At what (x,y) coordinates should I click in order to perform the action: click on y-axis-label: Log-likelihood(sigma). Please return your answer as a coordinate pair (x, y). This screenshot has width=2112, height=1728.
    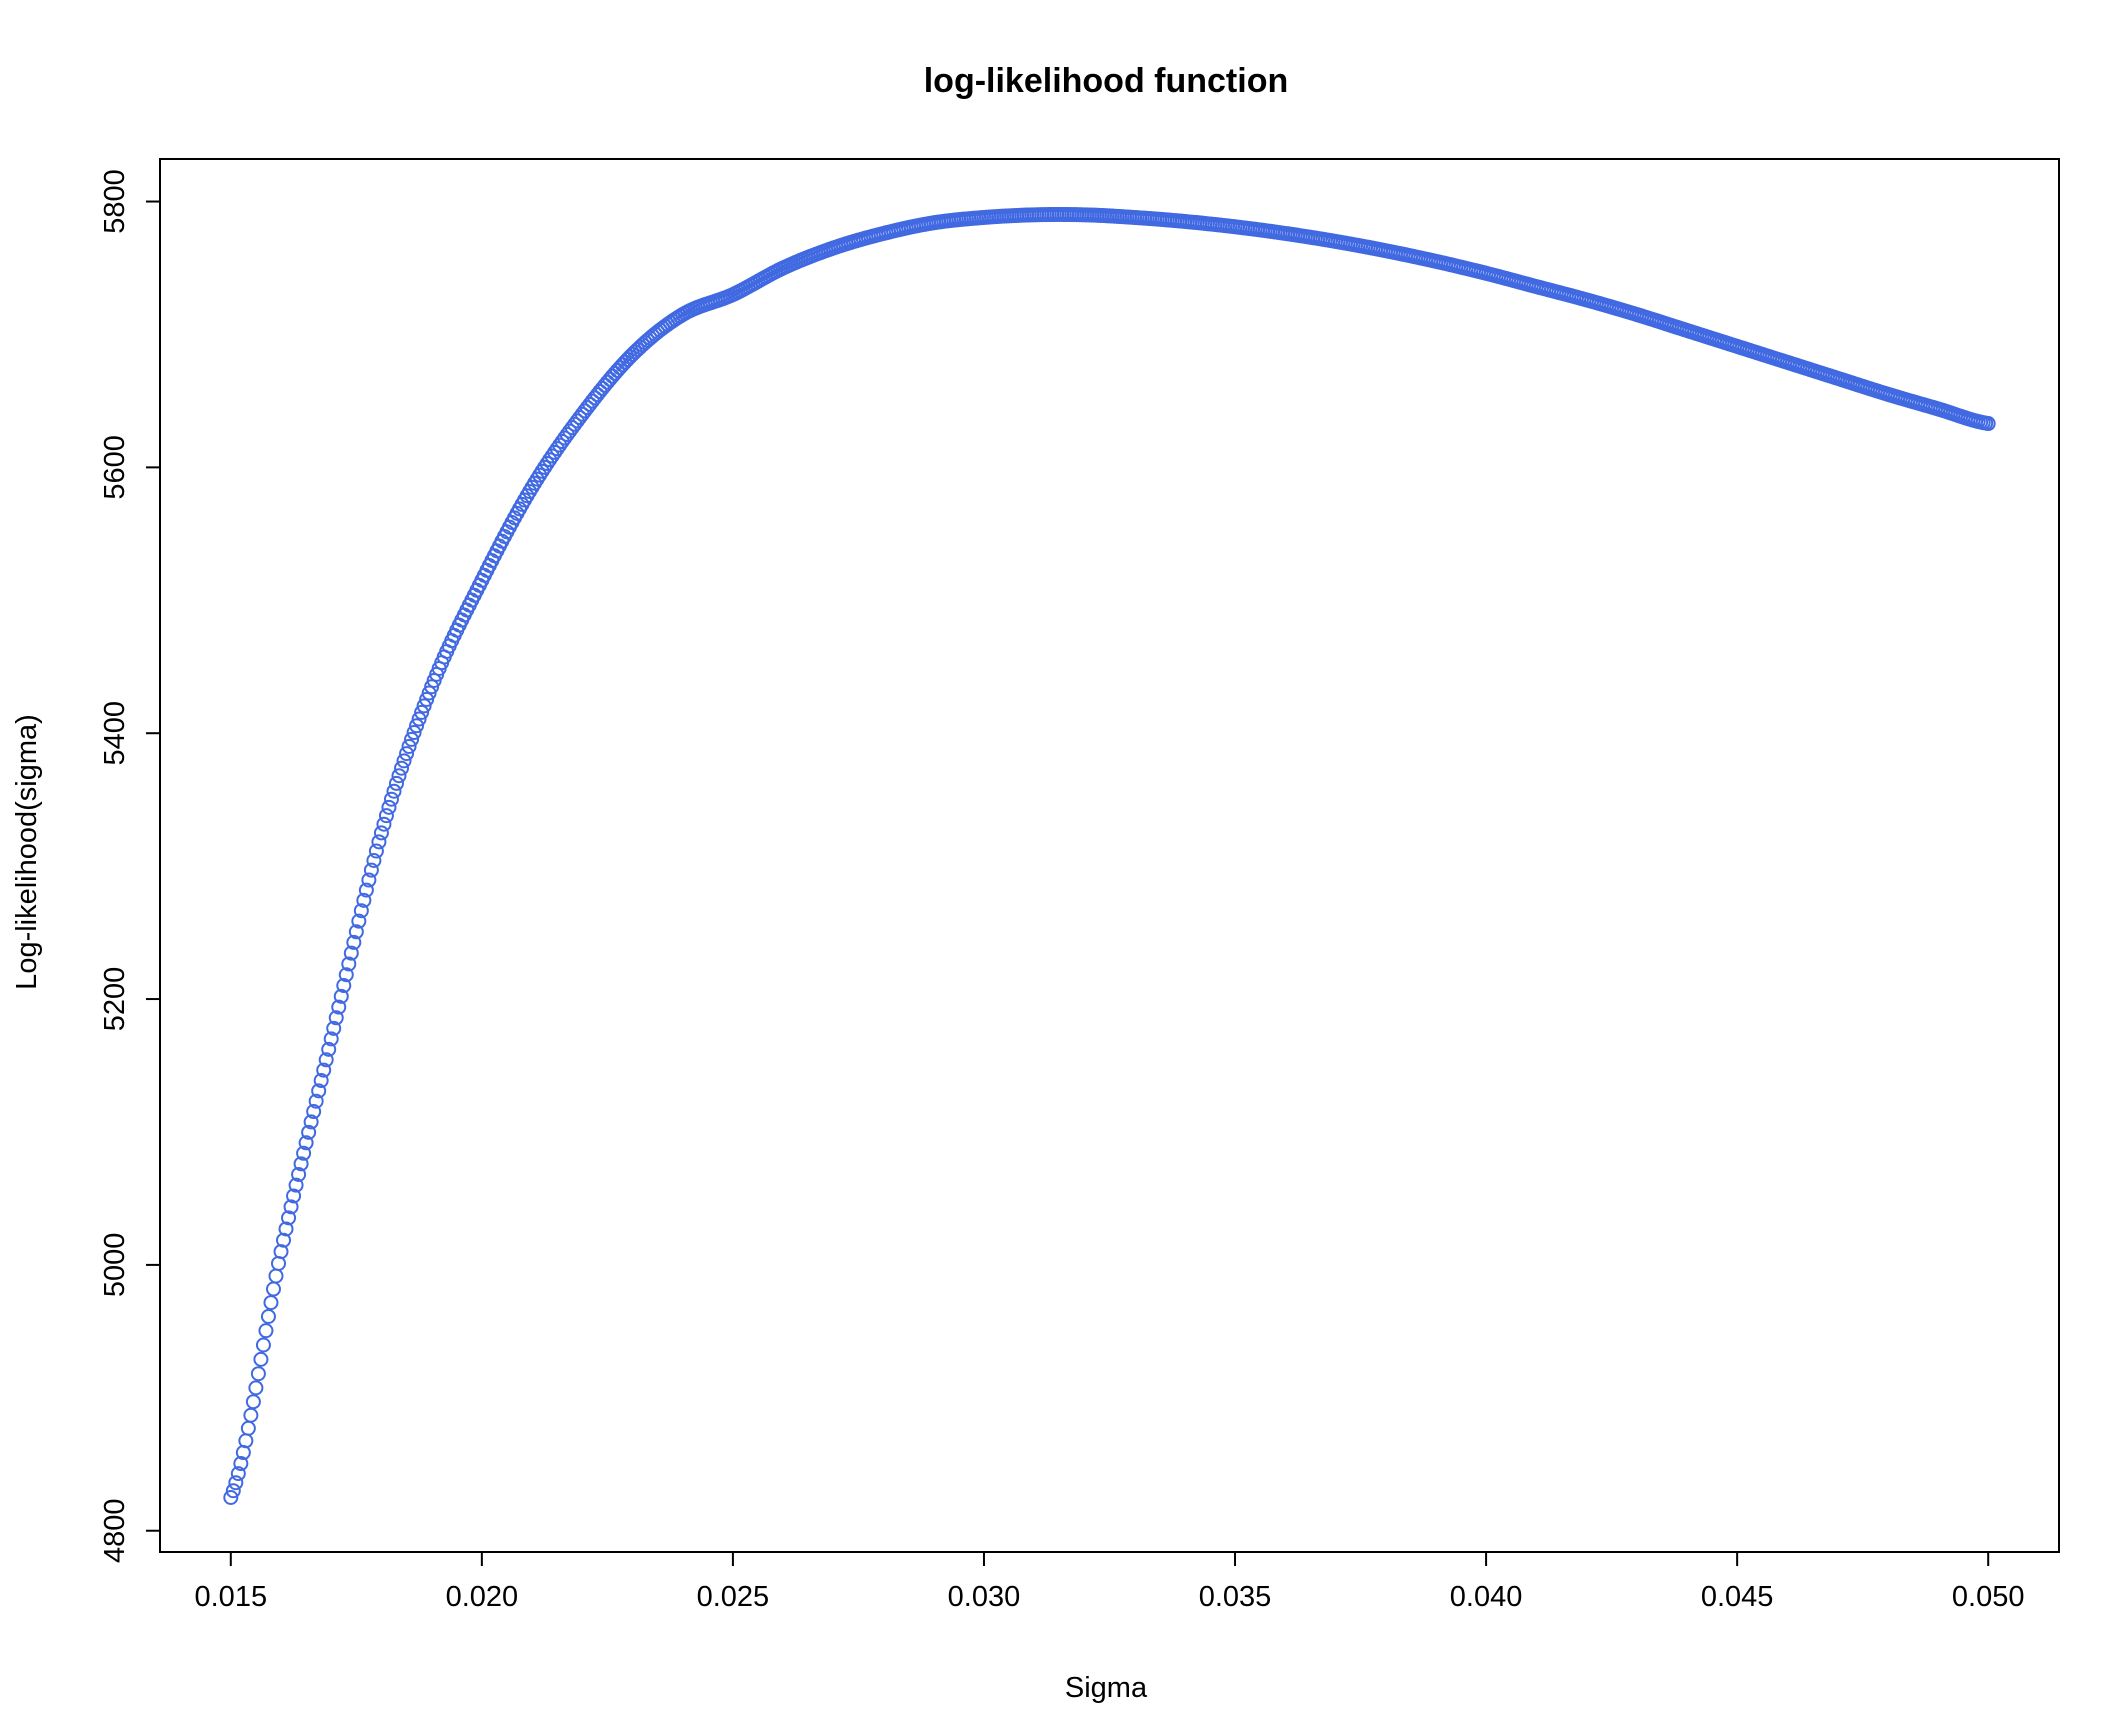
    Looking at the image, I should click on (27, 852).